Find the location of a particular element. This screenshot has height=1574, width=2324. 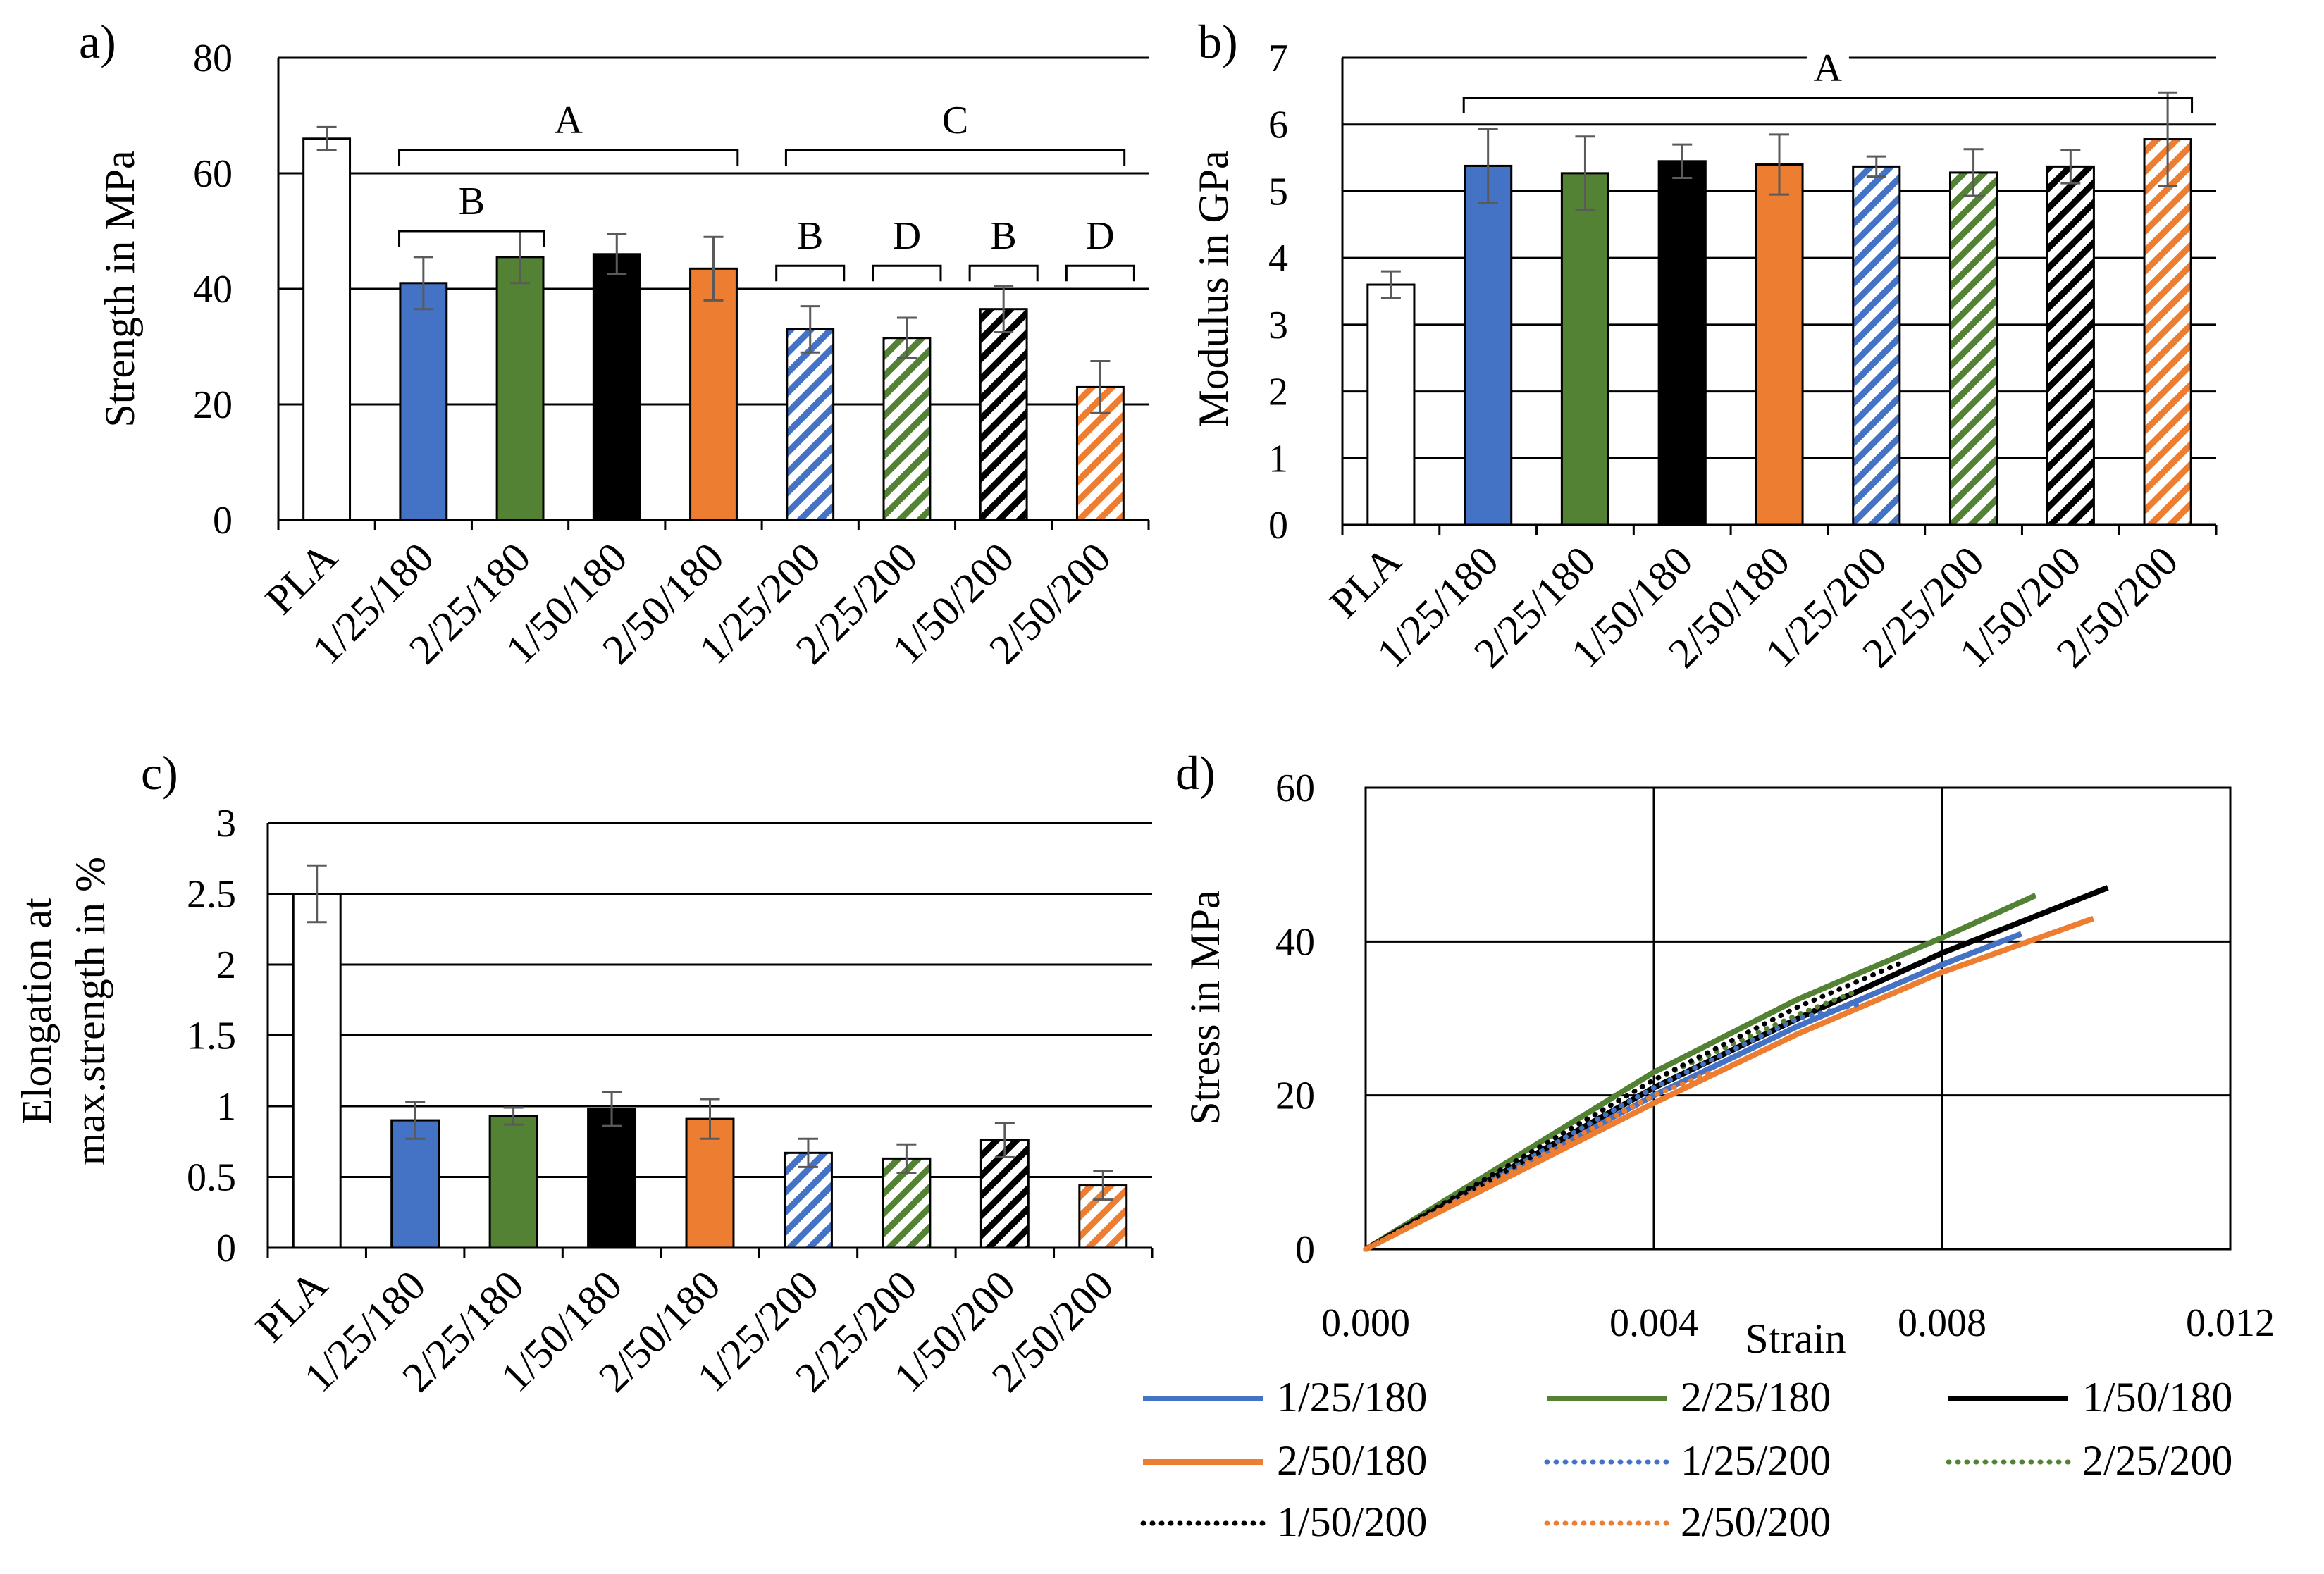

legend-label: 1/50/180 is located at coordinates (2157, 1397).